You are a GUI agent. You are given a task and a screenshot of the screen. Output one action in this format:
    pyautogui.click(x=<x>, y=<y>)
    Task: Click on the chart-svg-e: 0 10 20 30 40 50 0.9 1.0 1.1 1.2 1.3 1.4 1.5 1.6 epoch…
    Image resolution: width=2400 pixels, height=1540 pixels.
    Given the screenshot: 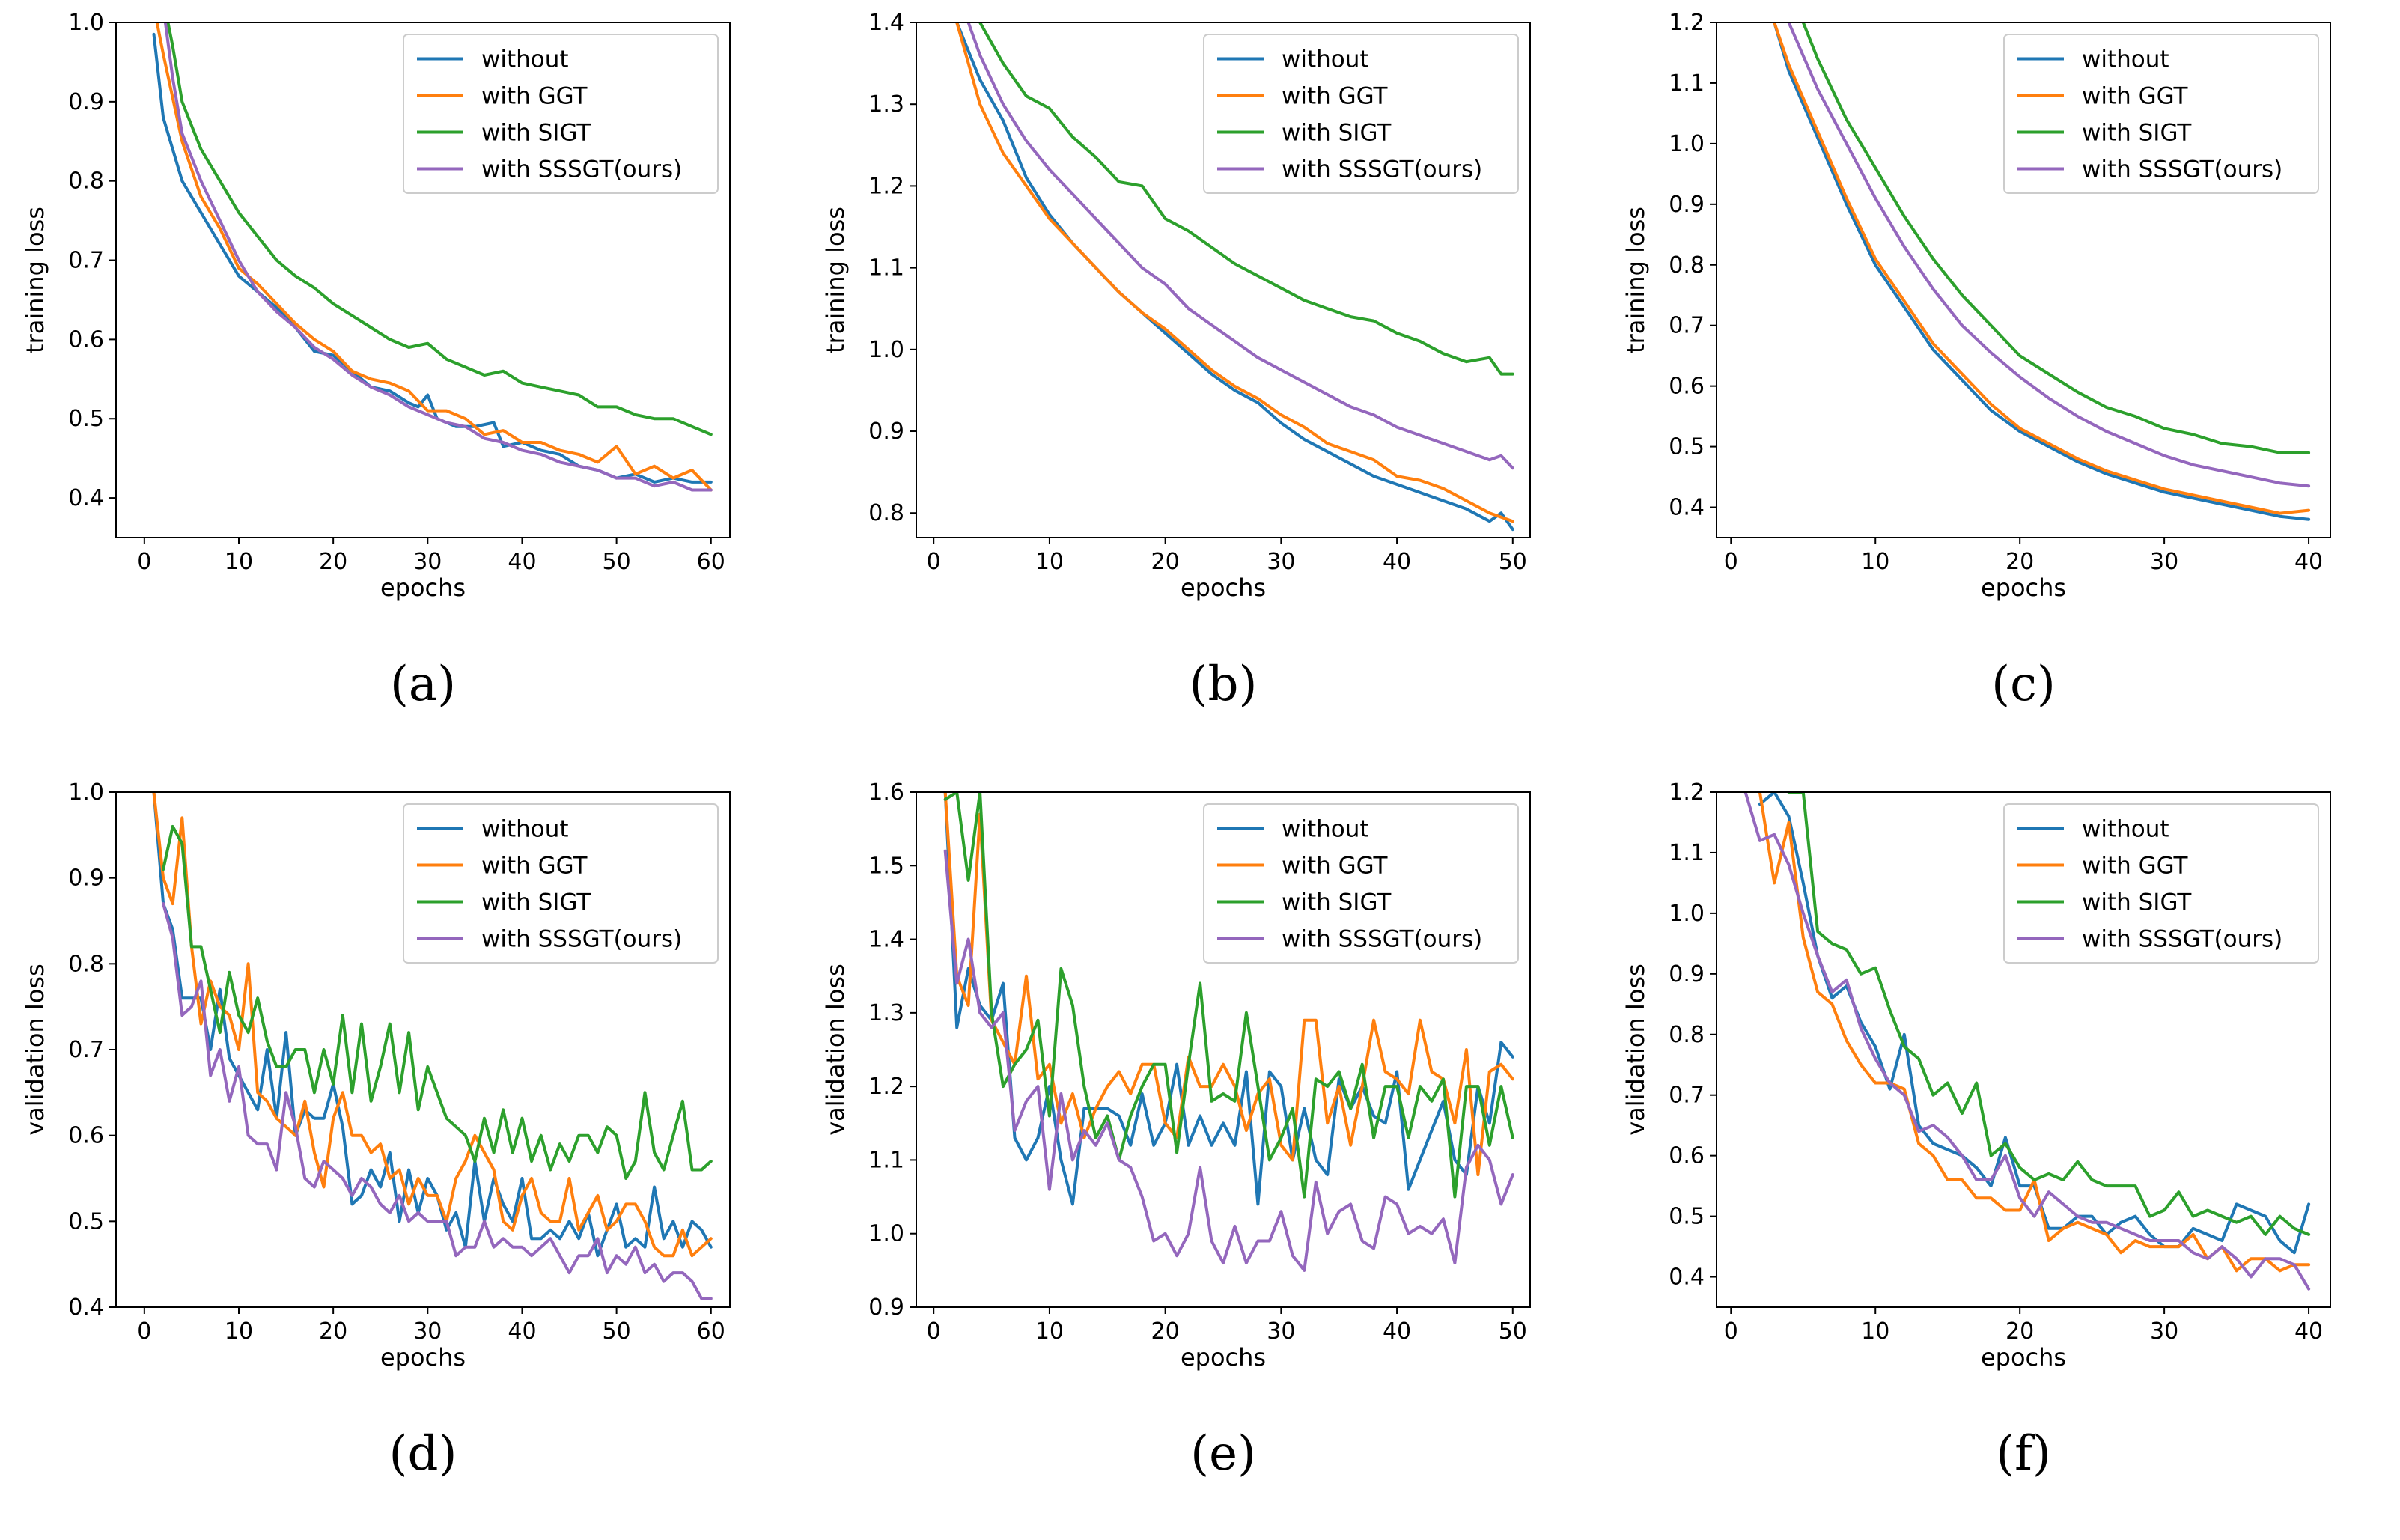 What is the action you would take?
    pyautogui.click(x=1176, y=1130)
    